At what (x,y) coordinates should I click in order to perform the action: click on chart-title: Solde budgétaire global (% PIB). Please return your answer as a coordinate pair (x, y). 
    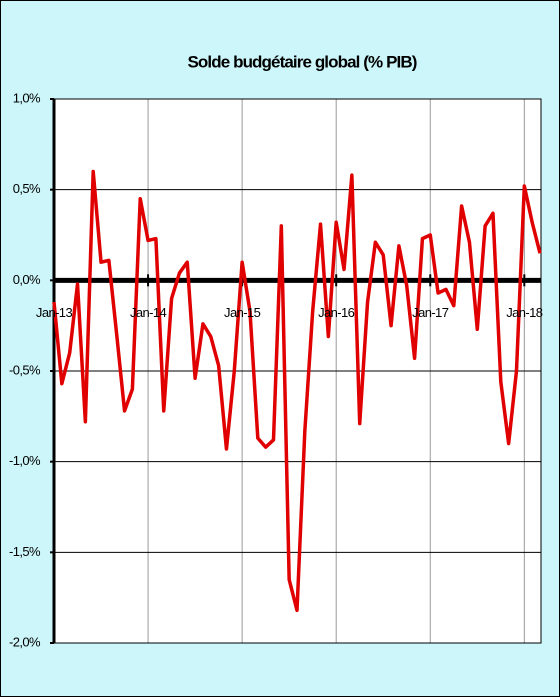
    Looking at the image, I should click on (301, 61).